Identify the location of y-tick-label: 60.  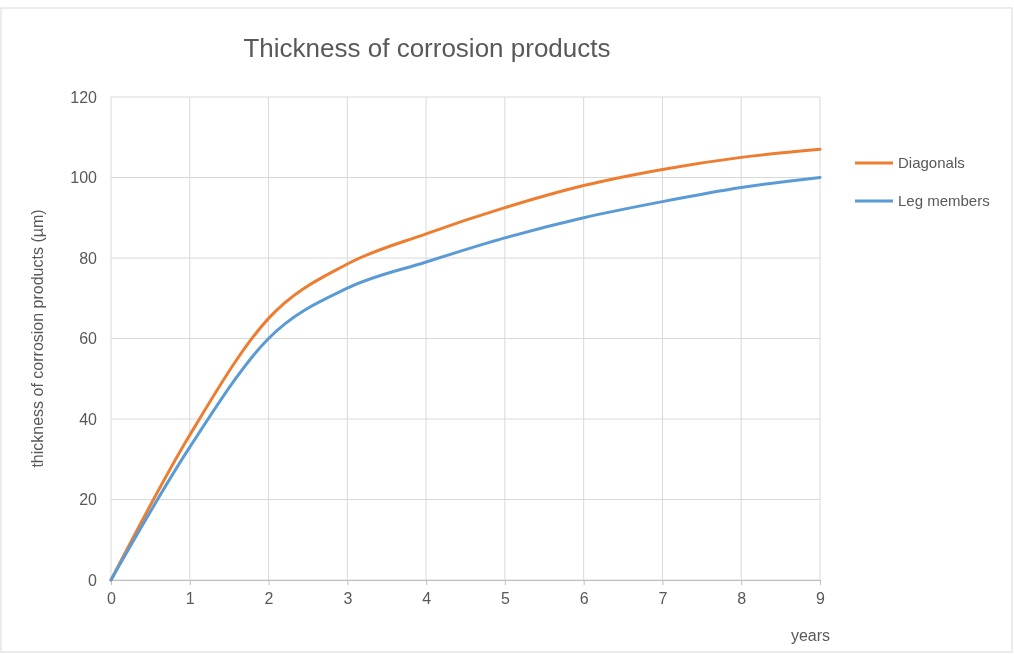
(88, 339).